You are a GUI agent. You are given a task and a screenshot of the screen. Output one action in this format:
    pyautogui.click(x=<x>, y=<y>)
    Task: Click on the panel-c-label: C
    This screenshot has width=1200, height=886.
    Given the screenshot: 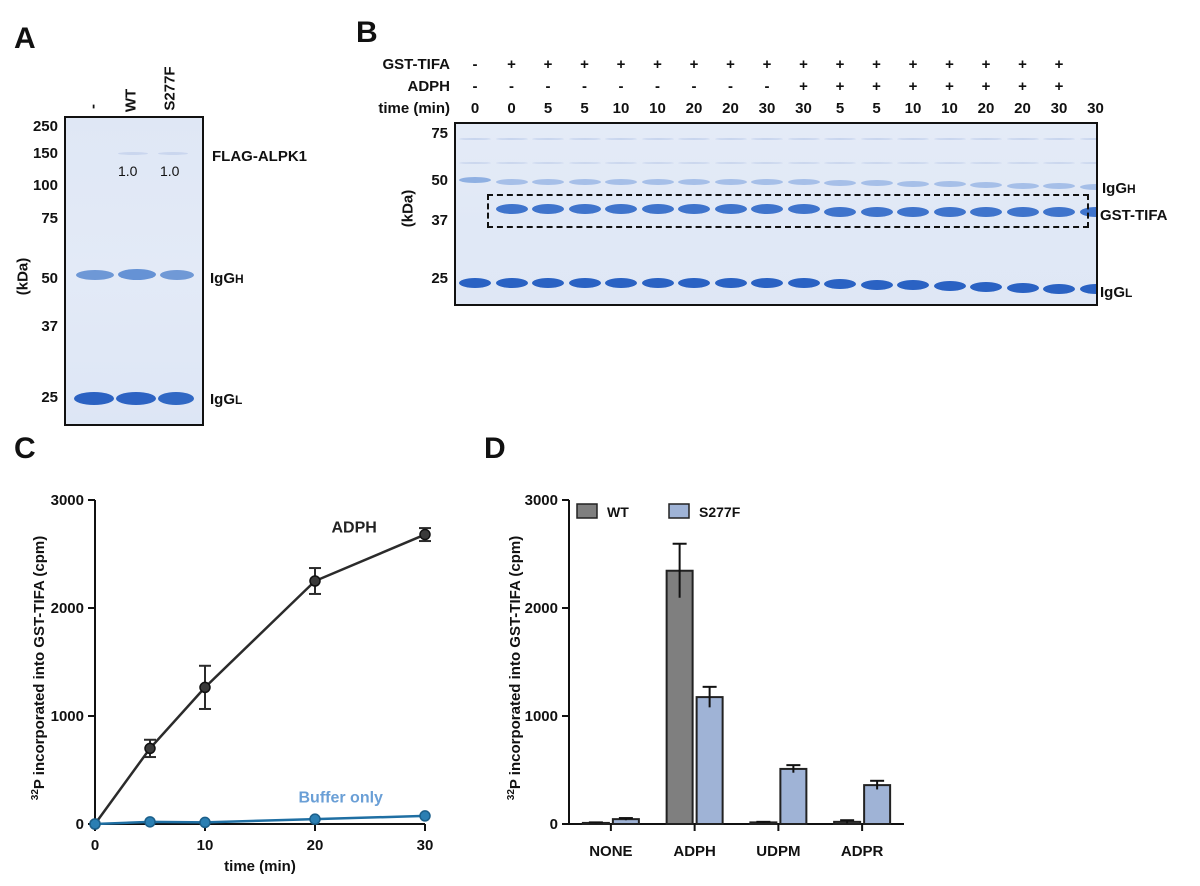 What is the action you would take?
    pyautogui.click(x=25, y=448)
    